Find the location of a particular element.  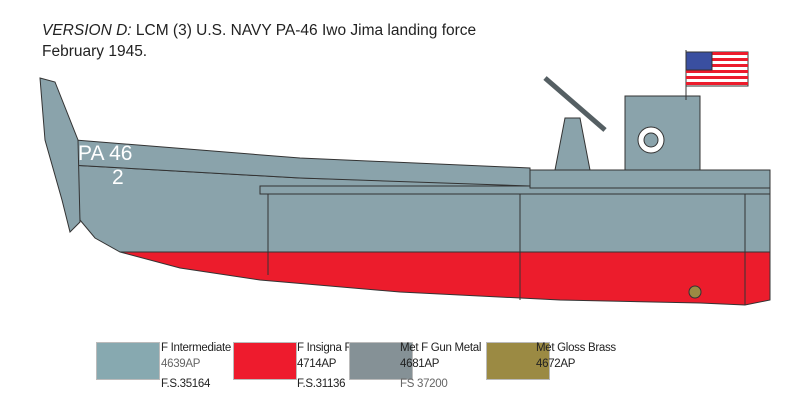

paint-fs: FS 37200 is located at coordinates (424, 384).